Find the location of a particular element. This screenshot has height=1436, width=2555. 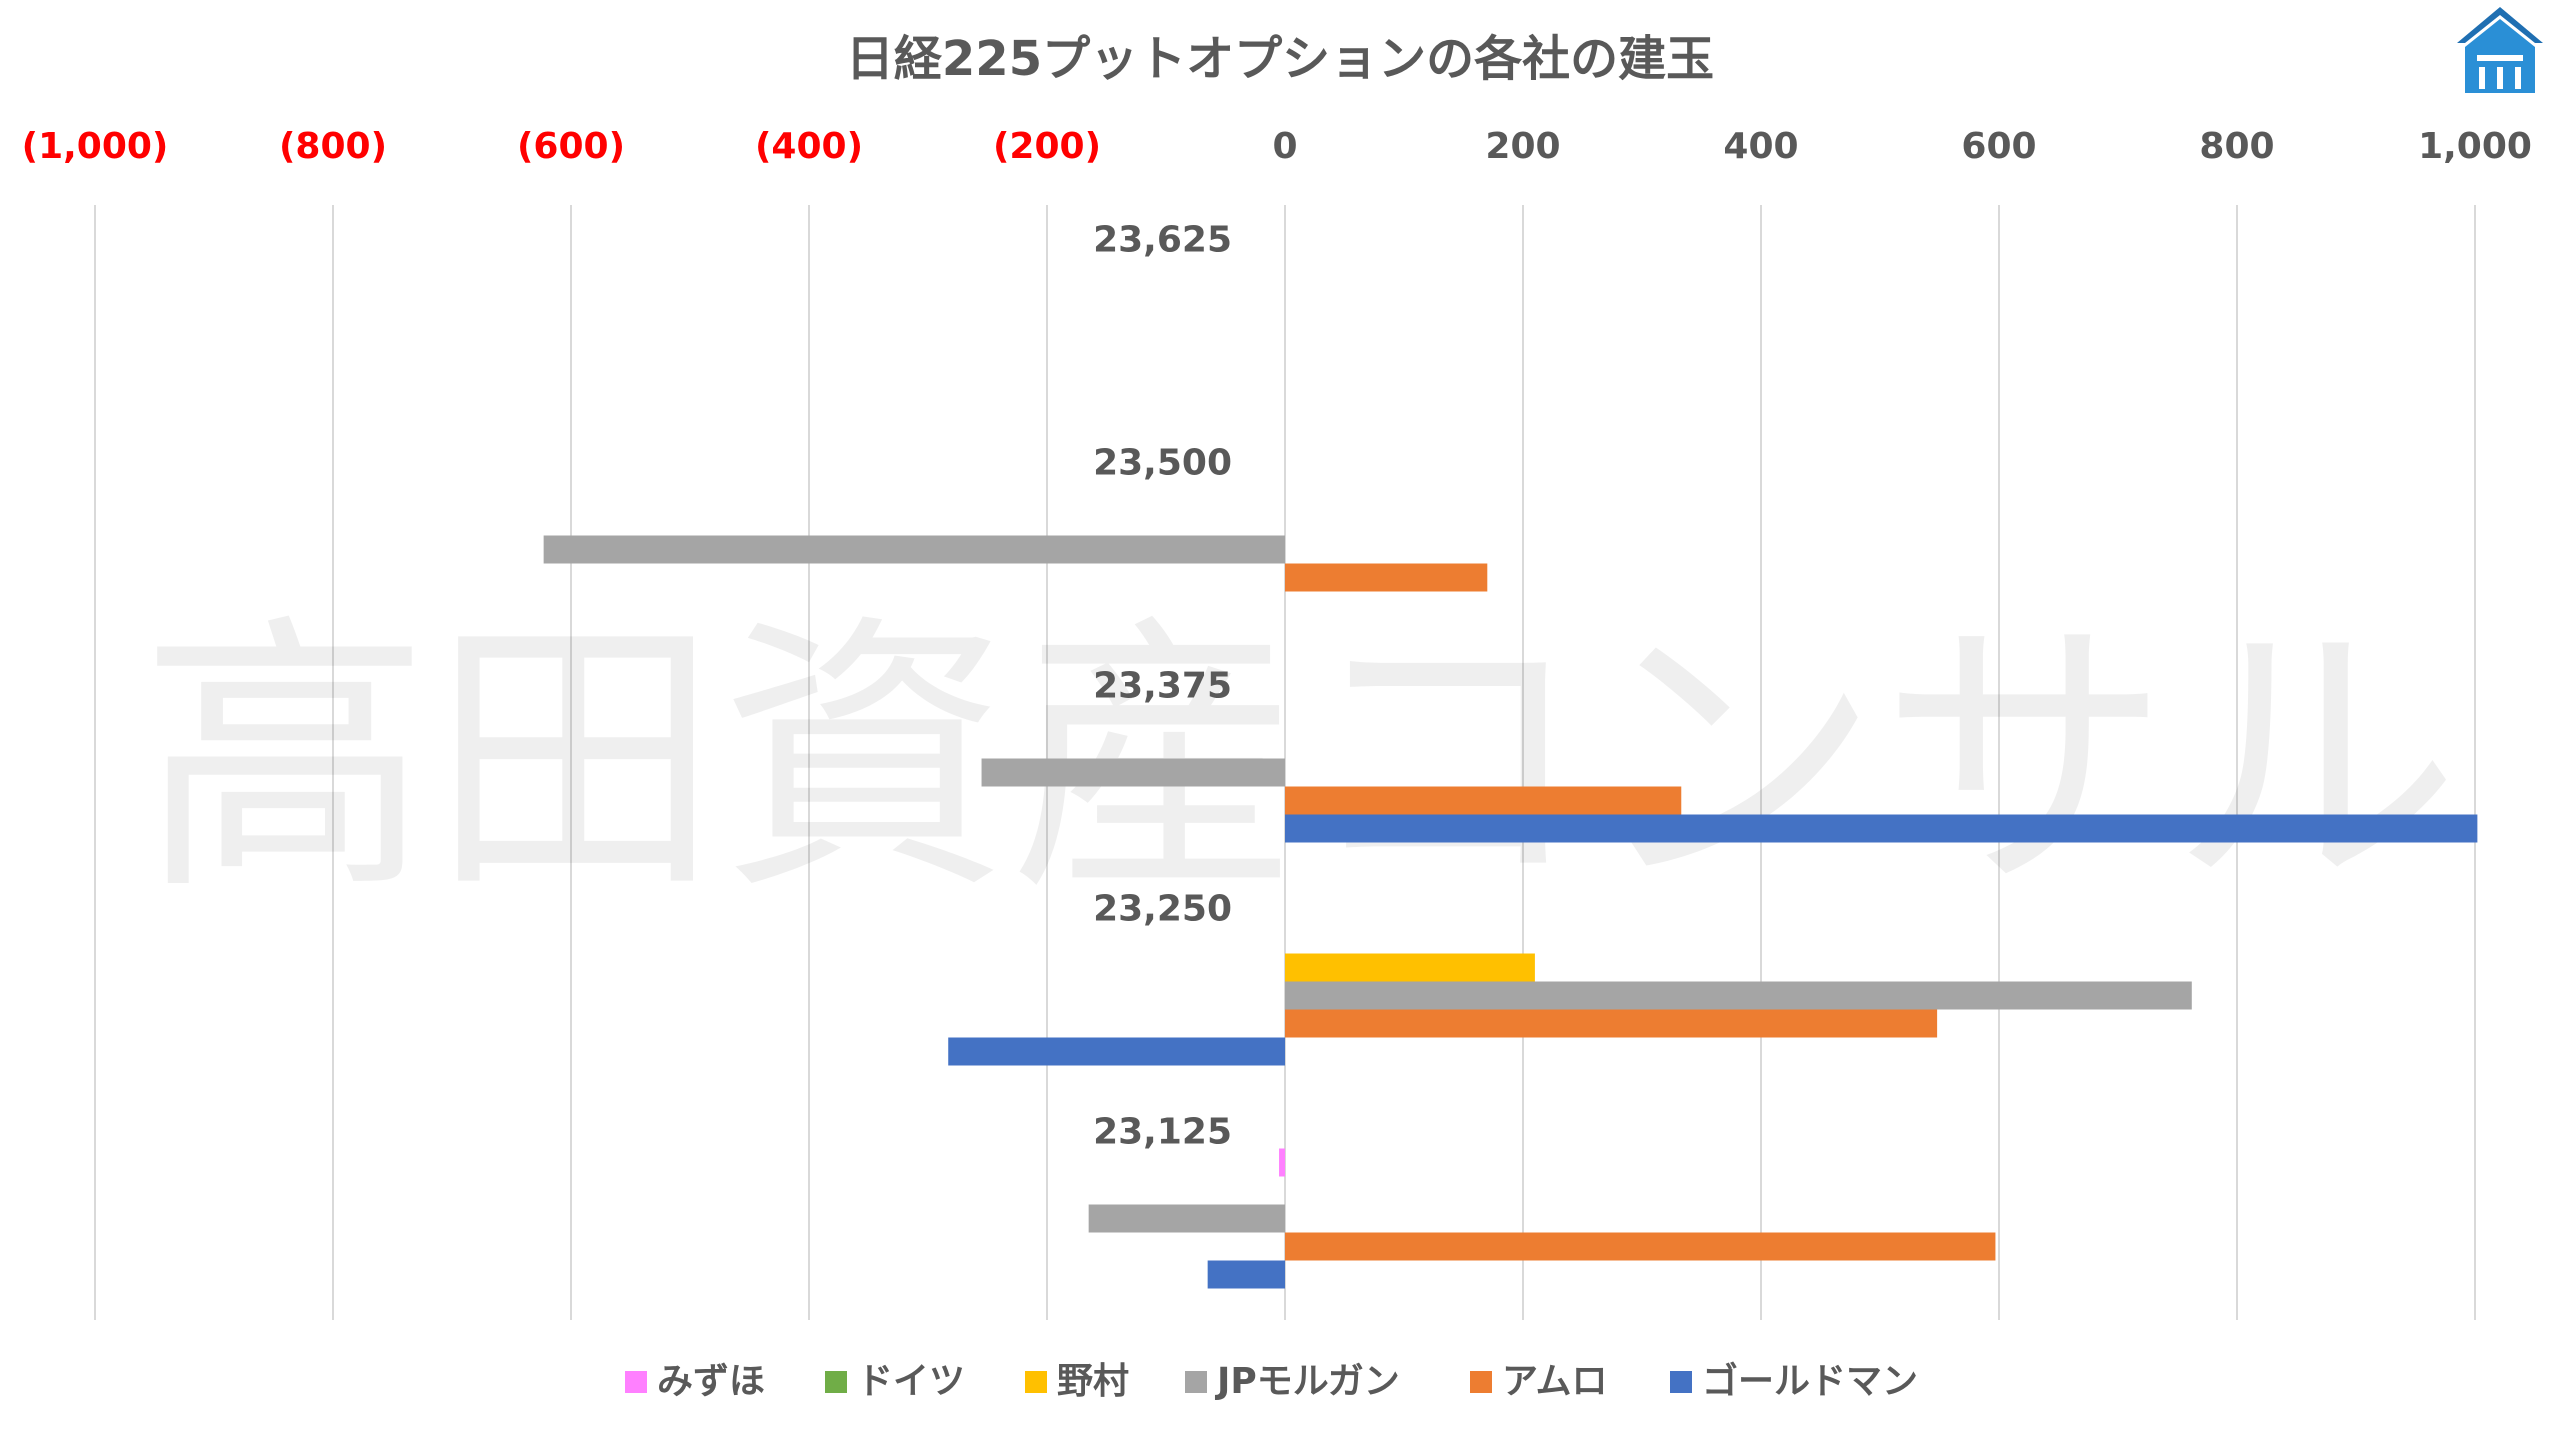

category-label: 23,125 is located at coordinates (1162, 1132).